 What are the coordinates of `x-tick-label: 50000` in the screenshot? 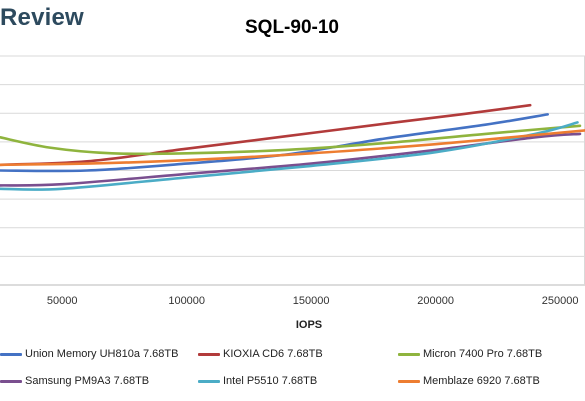 It's located at (62, 301).